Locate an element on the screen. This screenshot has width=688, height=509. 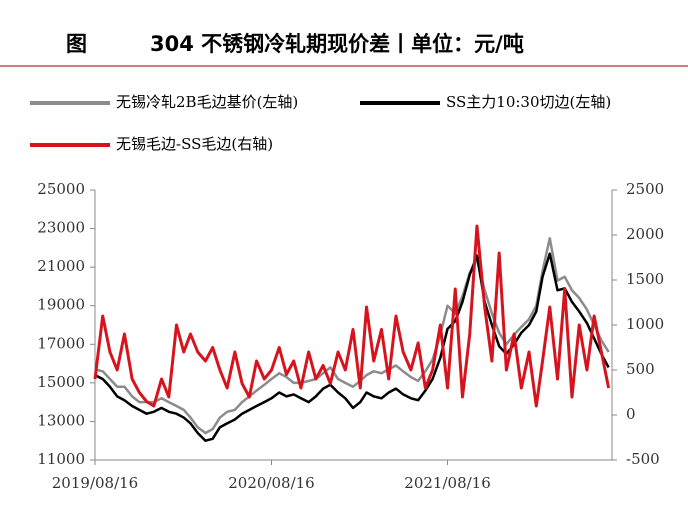
y-tick-label: 25000 is located at coordinates (61, 189).